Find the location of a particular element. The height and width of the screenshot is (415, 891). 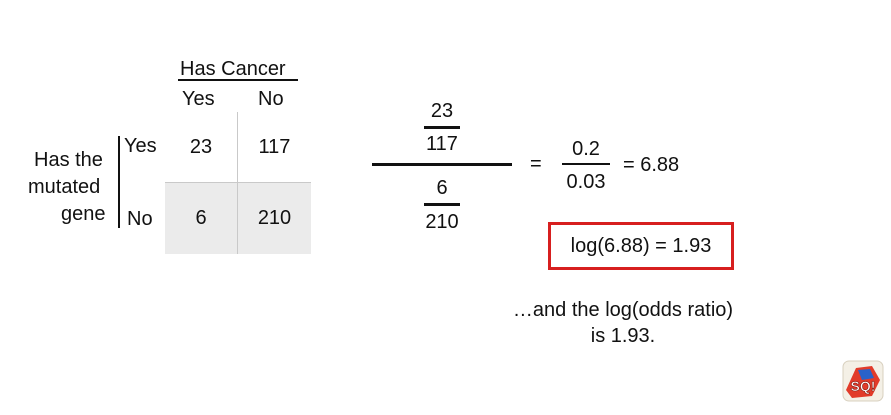

table-cell: 23 is located at coordinates (201, 147).